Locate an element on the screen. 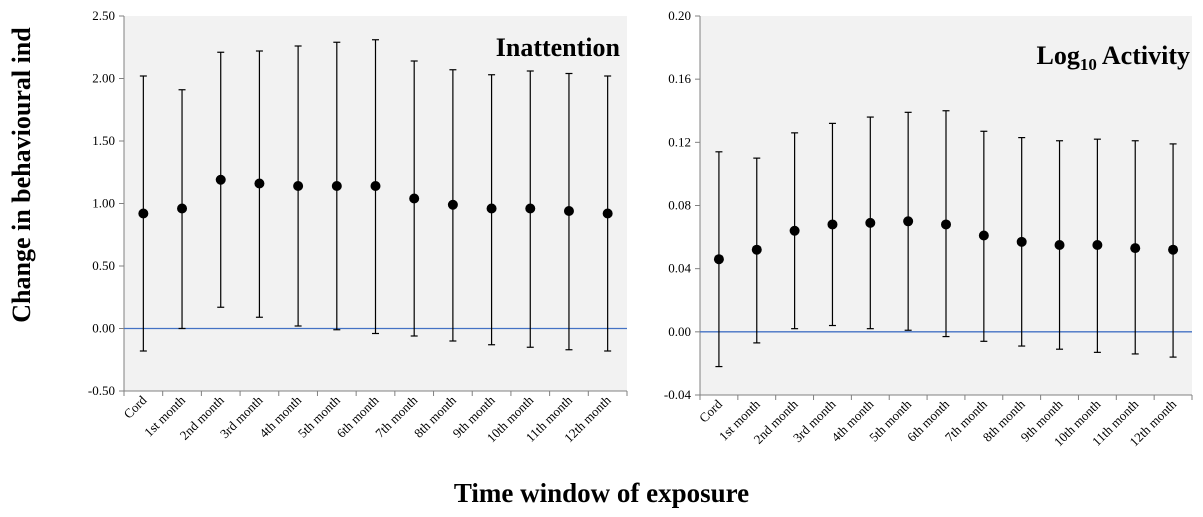 This screenshot has height=517, width=1203. inattention-y-tick-label: -0.50 is located at coordinates (101, 390).